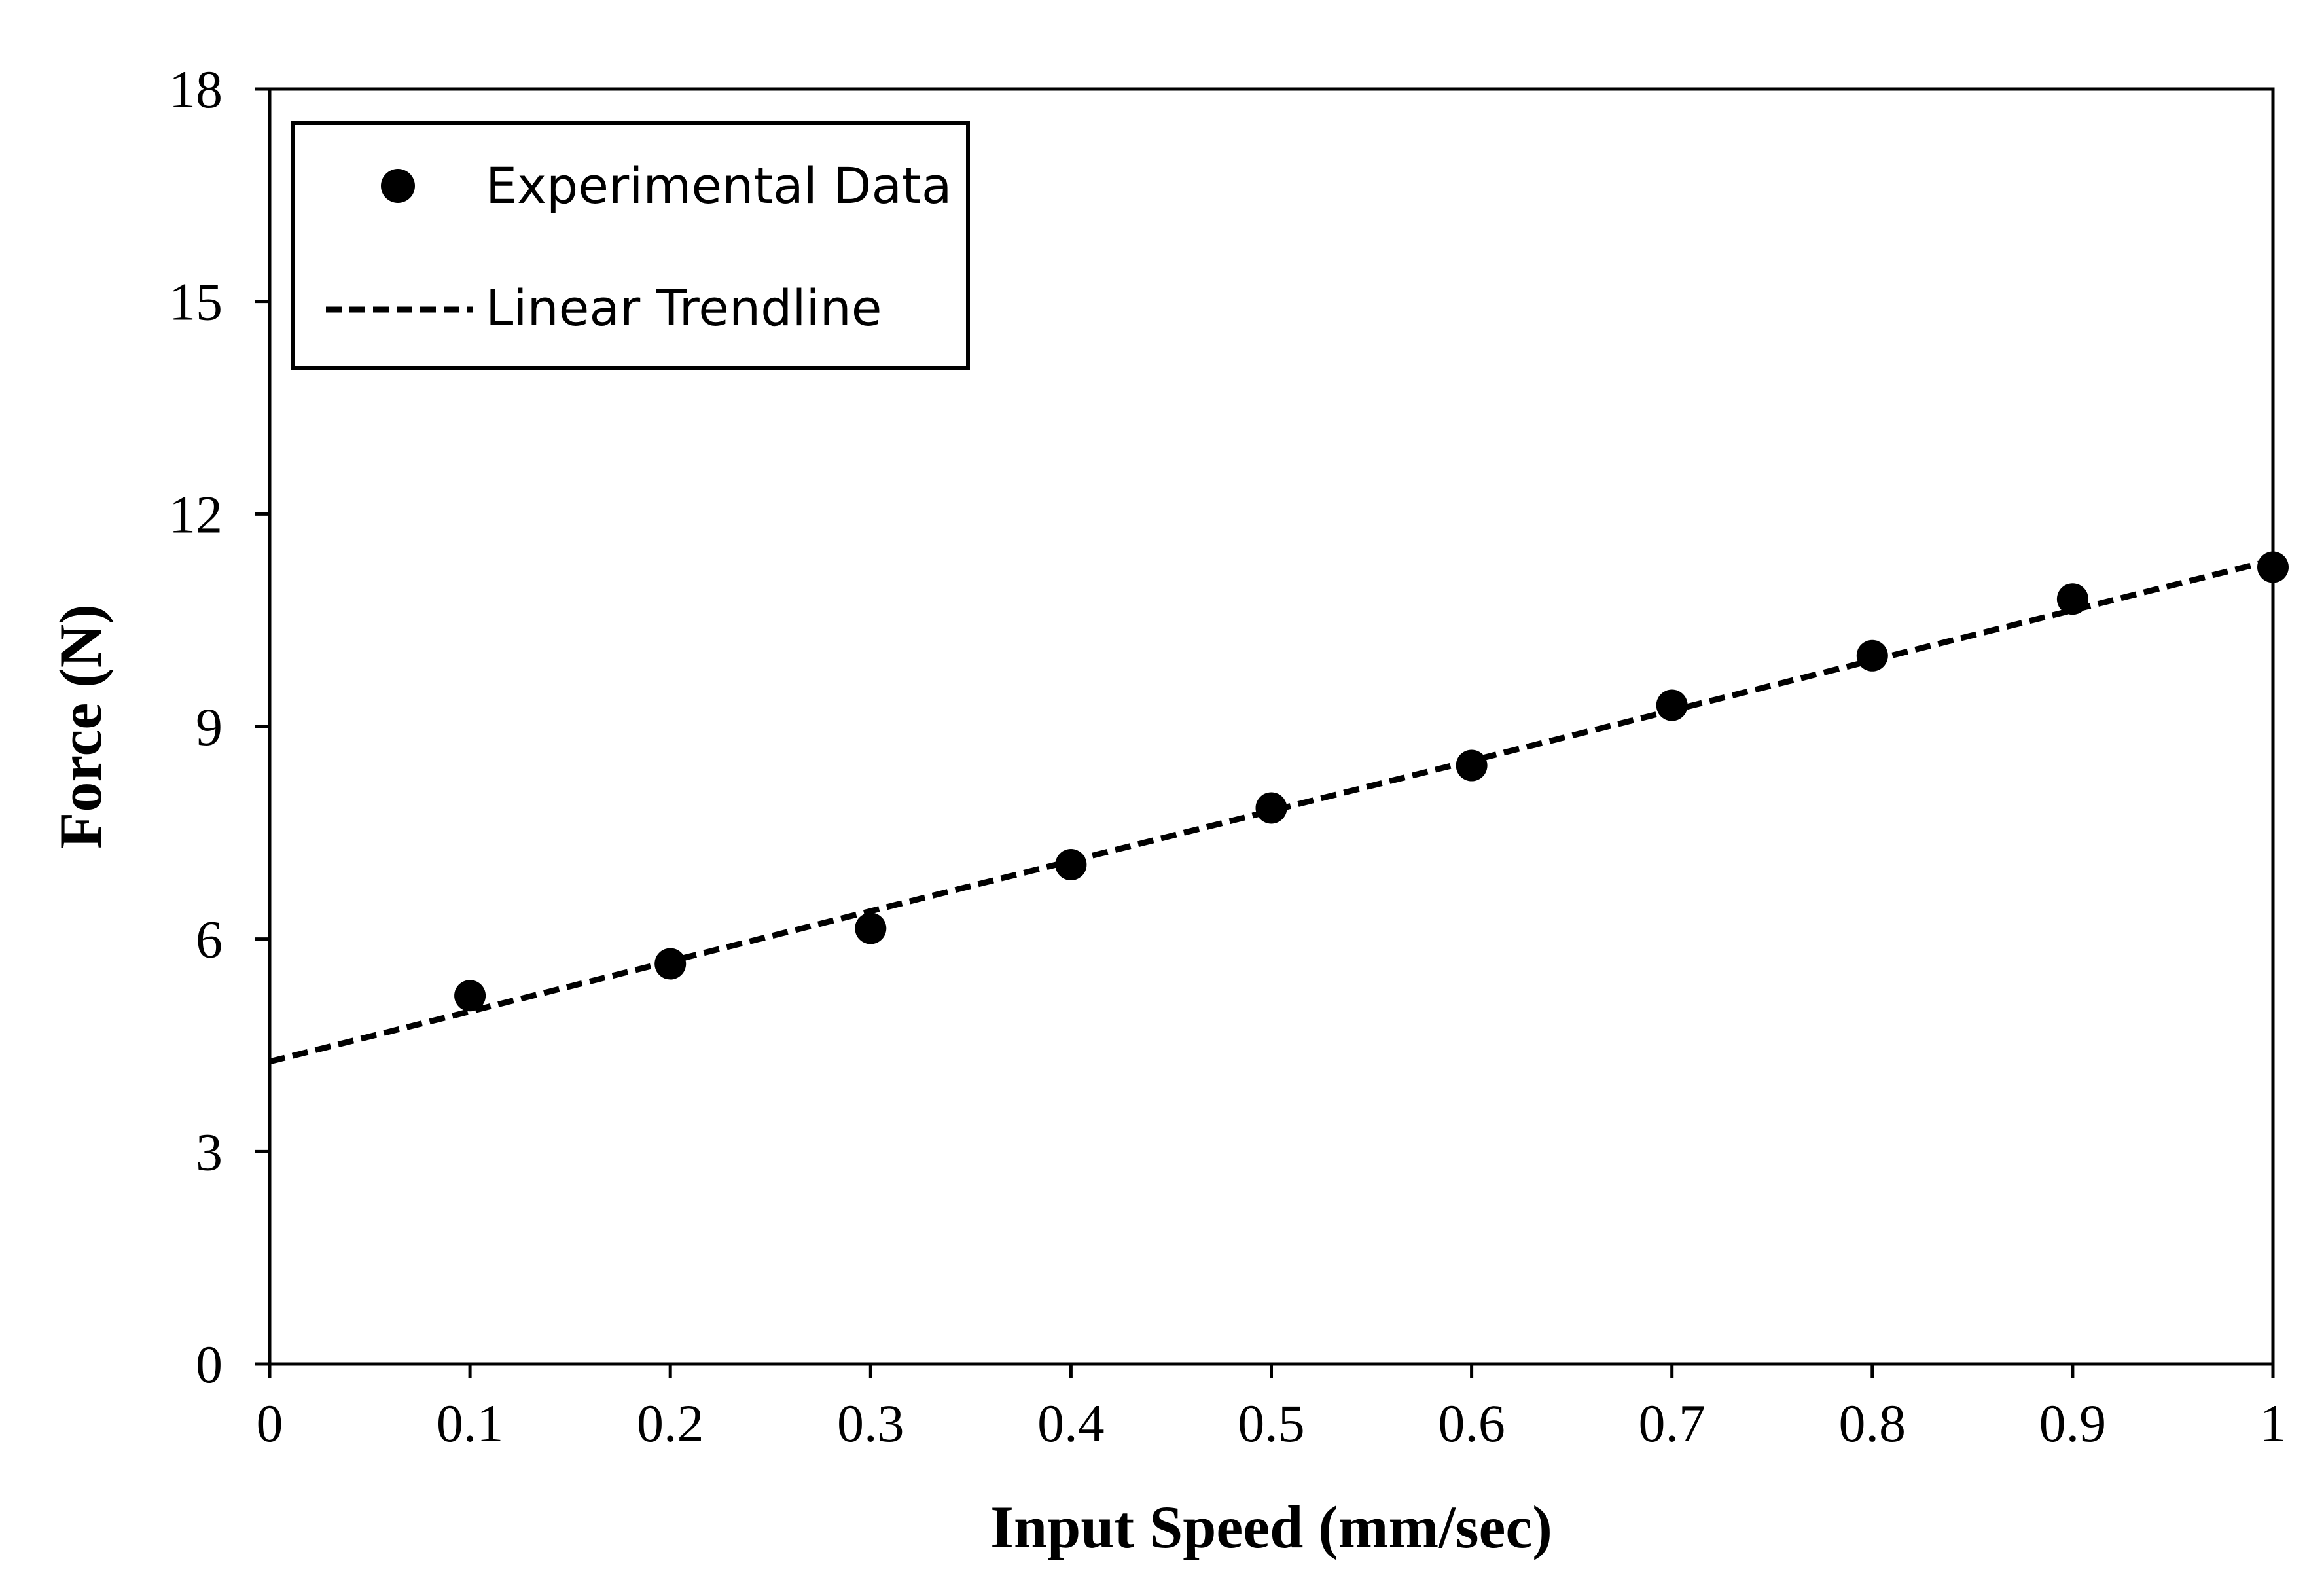  I want to click on x-tick-label: 0.9, so click(2073, 1423).